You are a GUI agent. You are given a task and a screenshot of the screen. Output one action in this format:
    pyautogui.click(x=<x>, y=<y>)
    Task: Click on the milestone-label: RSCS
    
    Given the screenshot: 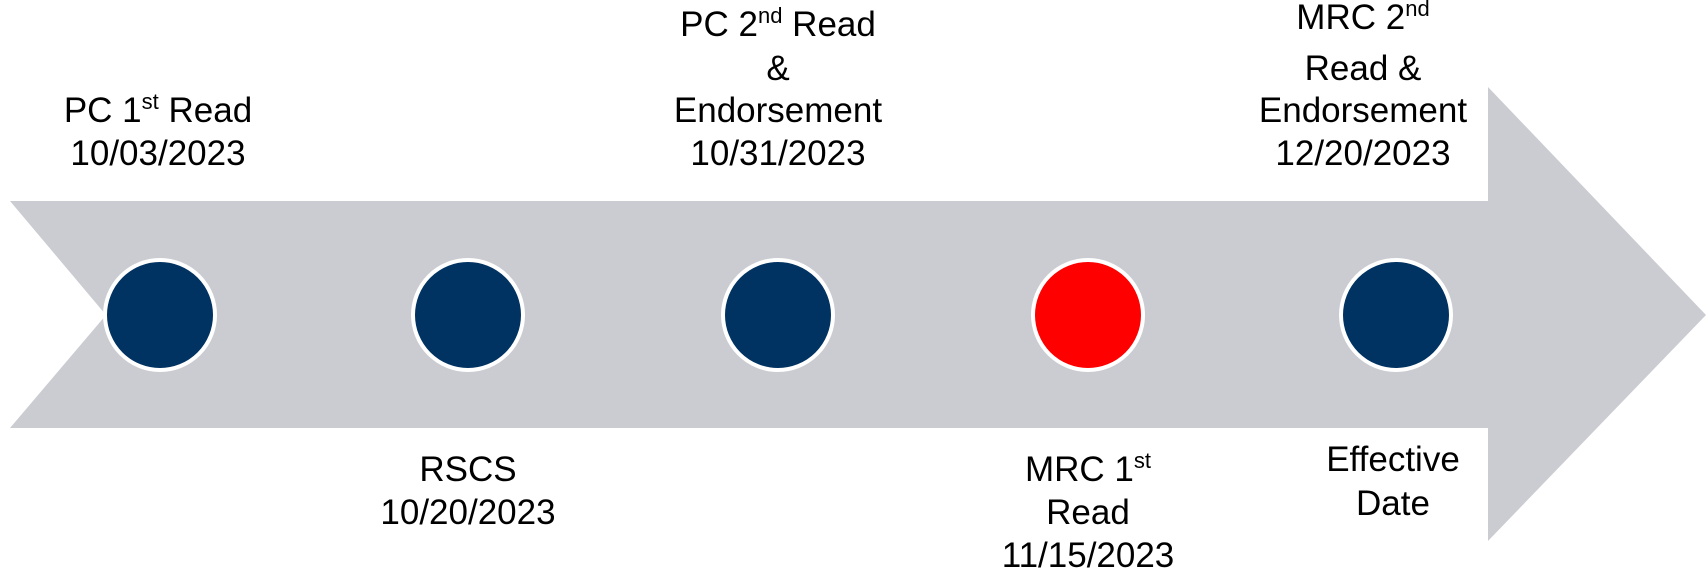 What is the action you would take?
    pyautogui.click(x=467, y=469)
    